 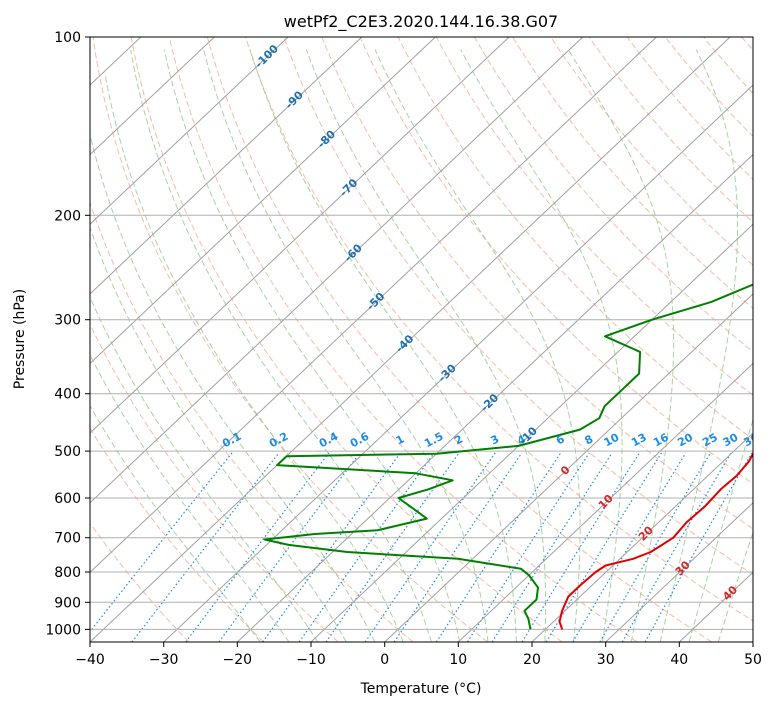 I want to click on y-axis-ticks: 100 200 300 400 500 600 700 800 900 1000, so click(x=67, y=334).